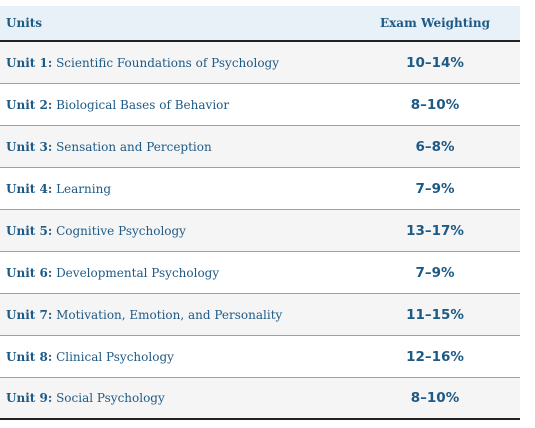  I want to click on exam-weighting-column-header: Exam Weighting, so click(435, 23).